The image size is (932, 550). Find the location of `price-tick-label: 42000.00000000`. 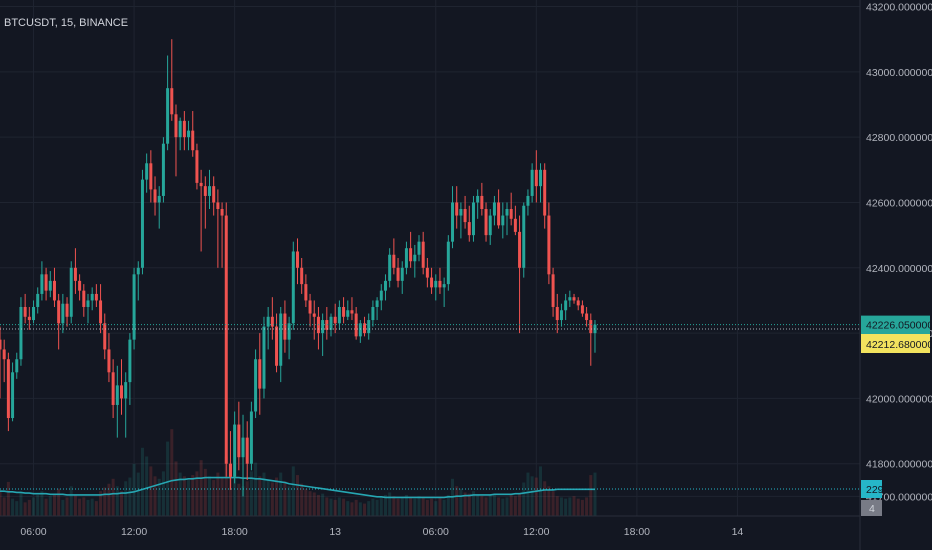

price-tick-label: 42000.00000000 is located at coordinates (899, 399).